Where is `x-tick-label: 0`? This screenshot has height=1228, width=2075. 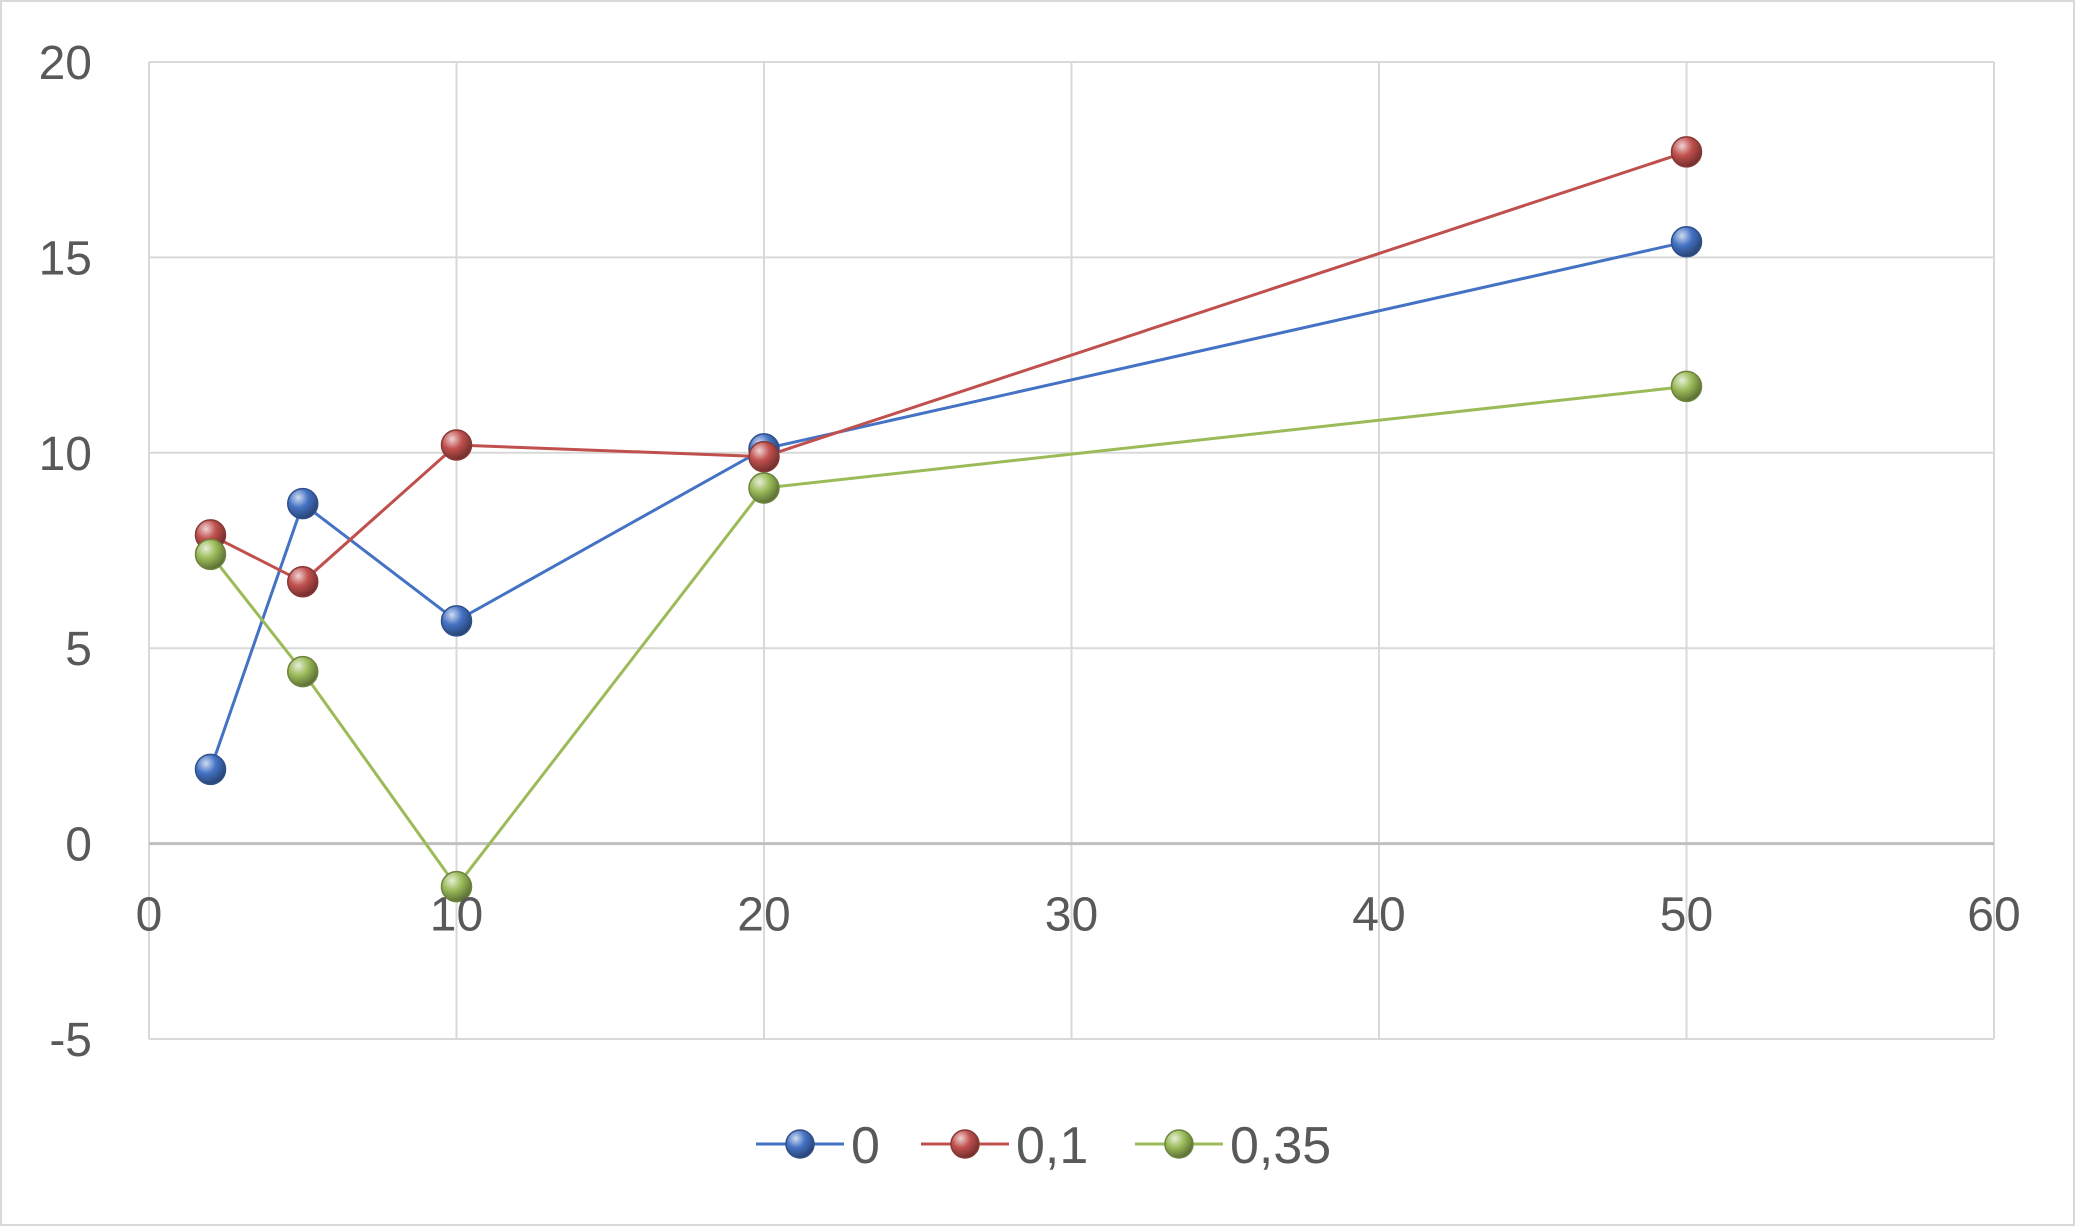
x-tick-label: 0 is located at coordinates (149, 915).